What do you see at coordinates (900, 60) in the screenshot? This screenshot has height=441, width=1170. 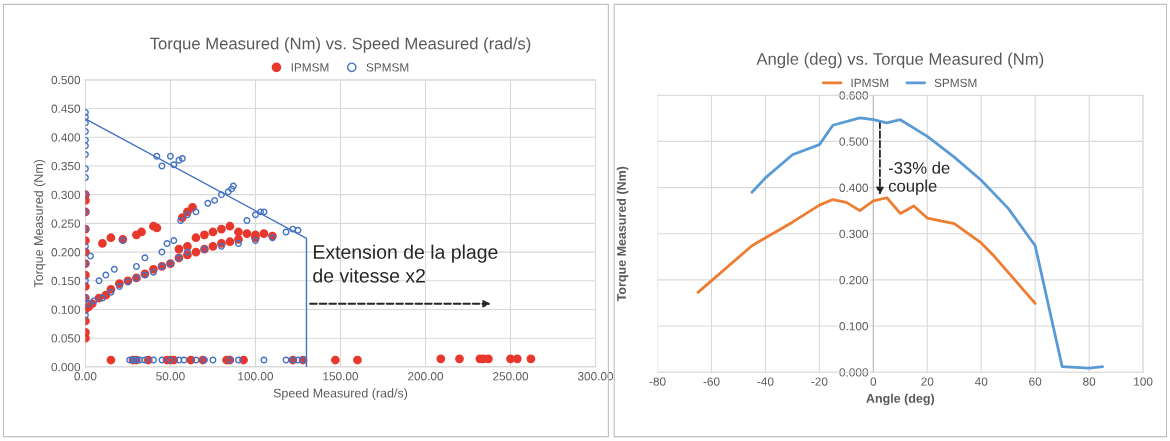 I see `chart-title: Angle (deg) vs. Torque Measured (Nm)` at bounding box center [900, 60].